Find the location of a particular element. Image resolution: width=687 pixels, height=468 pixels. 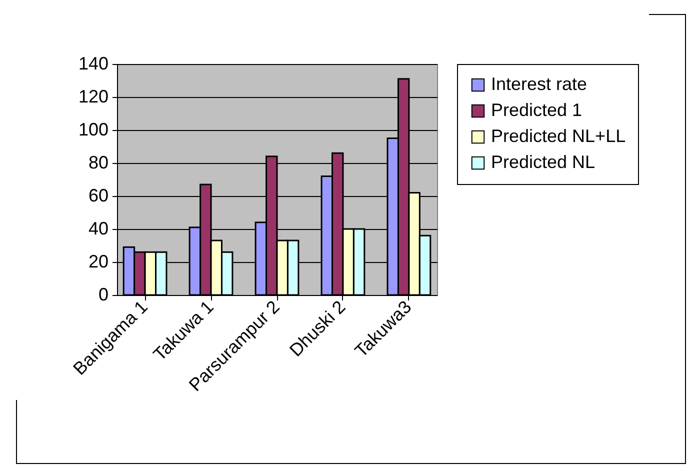

y-tick-label: 80 is located at coordinates (98, 162).